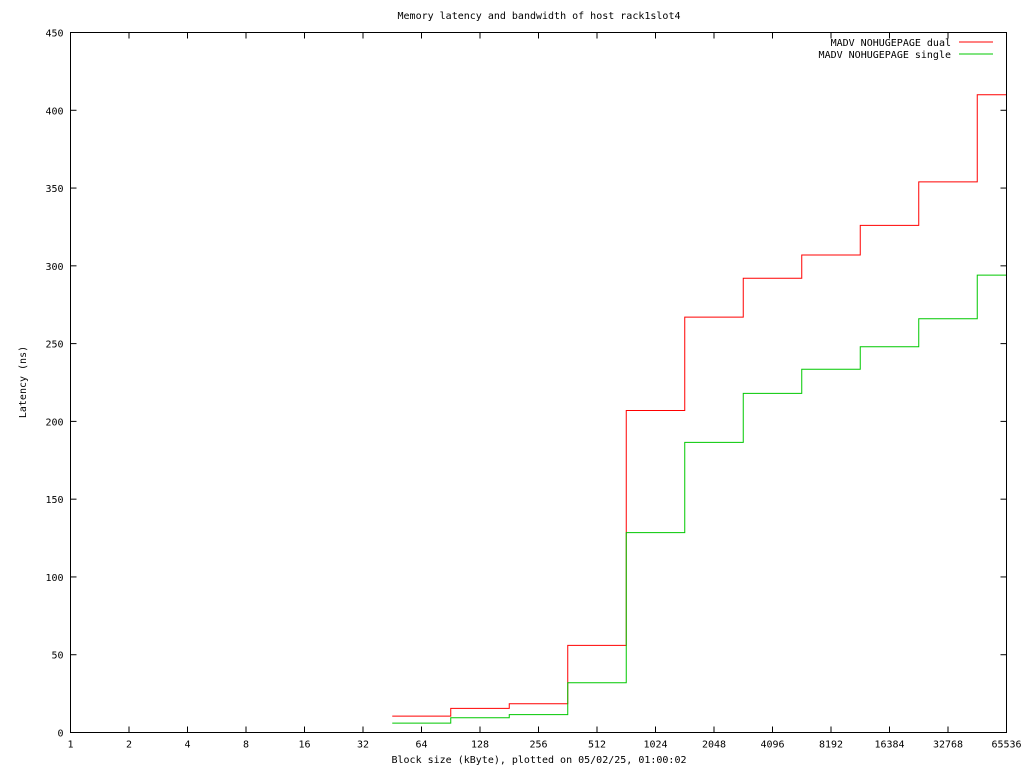 This screenshot has width=1024, height=768. Describe the element at coordinates (363, 745) in the screenshot. I see `x-tick-label-5: 32` at that location.